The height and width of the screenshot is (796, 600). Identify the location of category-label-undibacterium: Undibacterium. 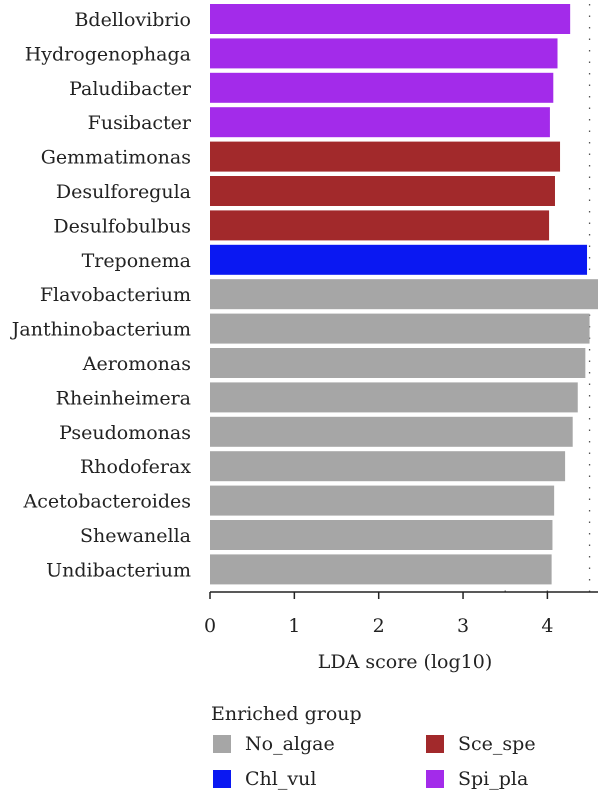
(118, 570).